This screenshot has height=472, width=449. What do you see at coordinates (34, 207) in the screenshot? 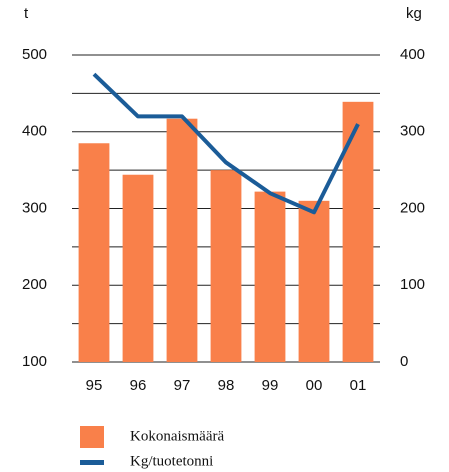
I see `y-tick-label: 300` at bounding box center [34, 207].